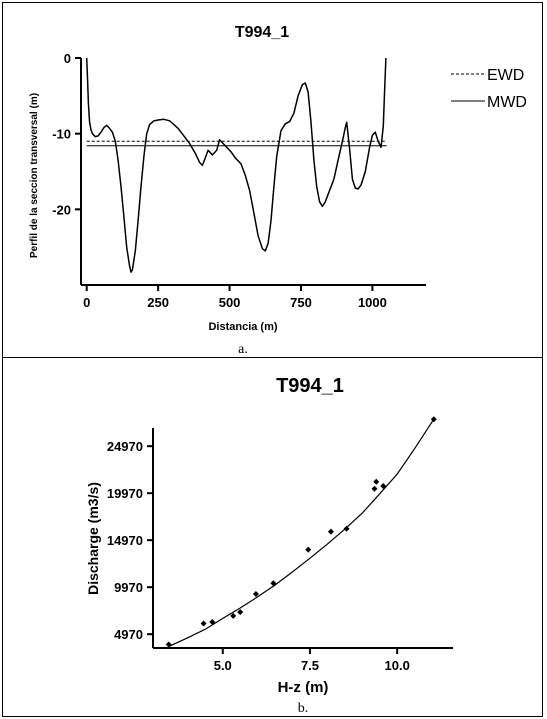  What do you see at coordinates (243, 349) in the screenshot?
I see `caption-a: a.` at bounding box center [243, 349].